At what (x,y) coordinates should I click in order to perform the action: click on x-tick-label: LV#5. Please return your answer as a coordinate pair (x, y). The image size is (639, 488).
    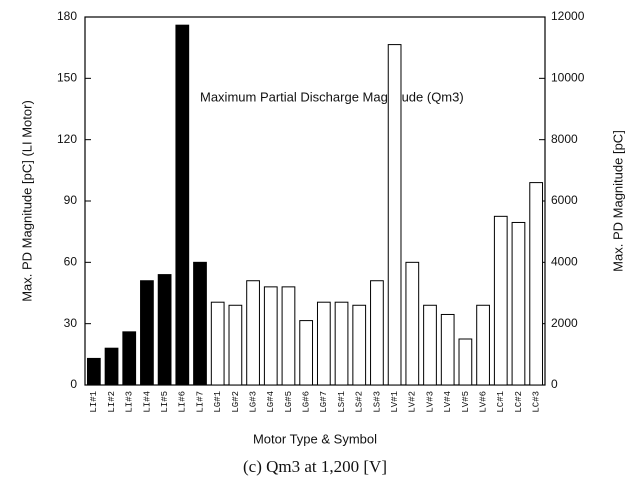
    Looking at the image, I should click on (466, 402).